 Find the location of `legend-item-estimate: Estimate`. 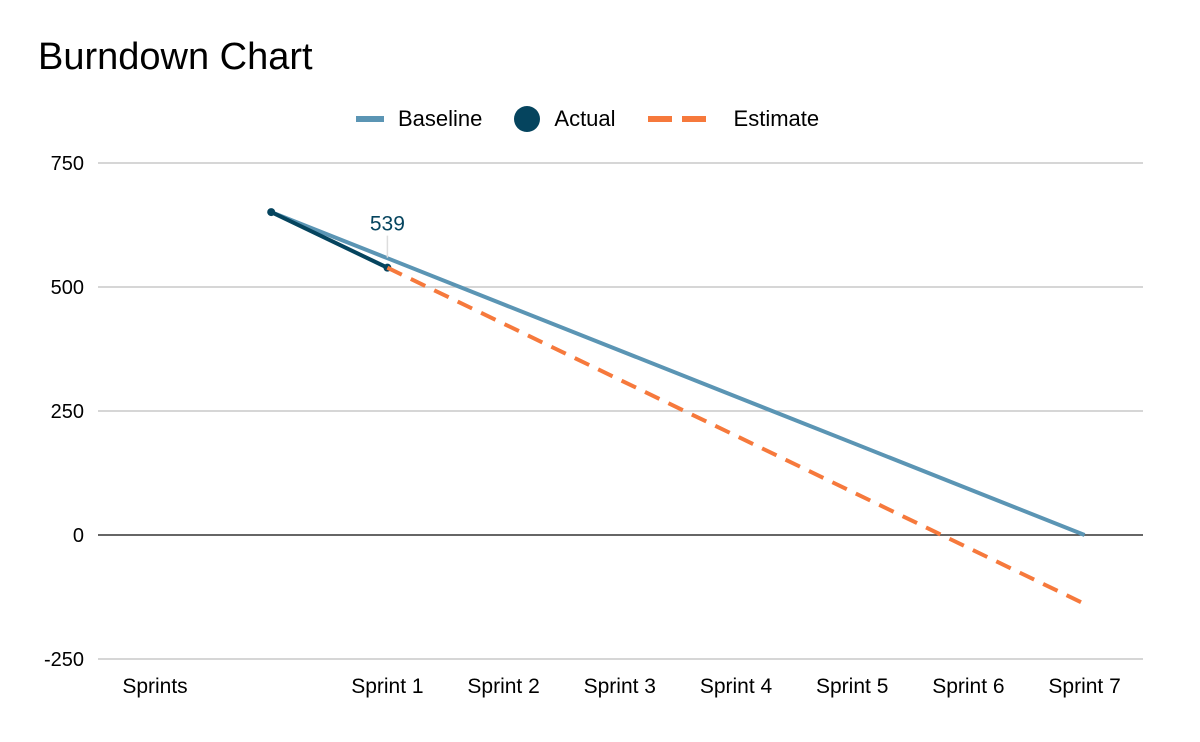

legend-item-estimate: Estimate is located at coordinates (733, 119).